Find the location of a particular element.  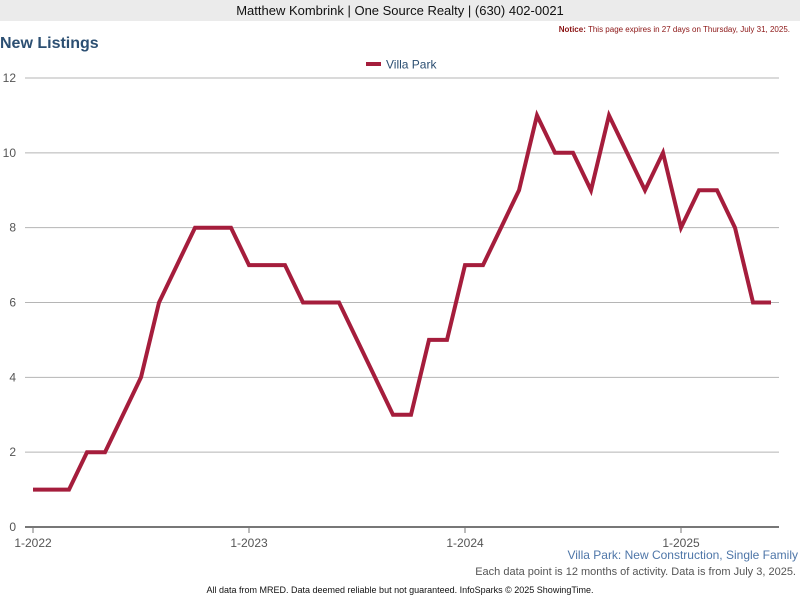

y-tick-label-0: 0 is located at coordinates (12, 527).